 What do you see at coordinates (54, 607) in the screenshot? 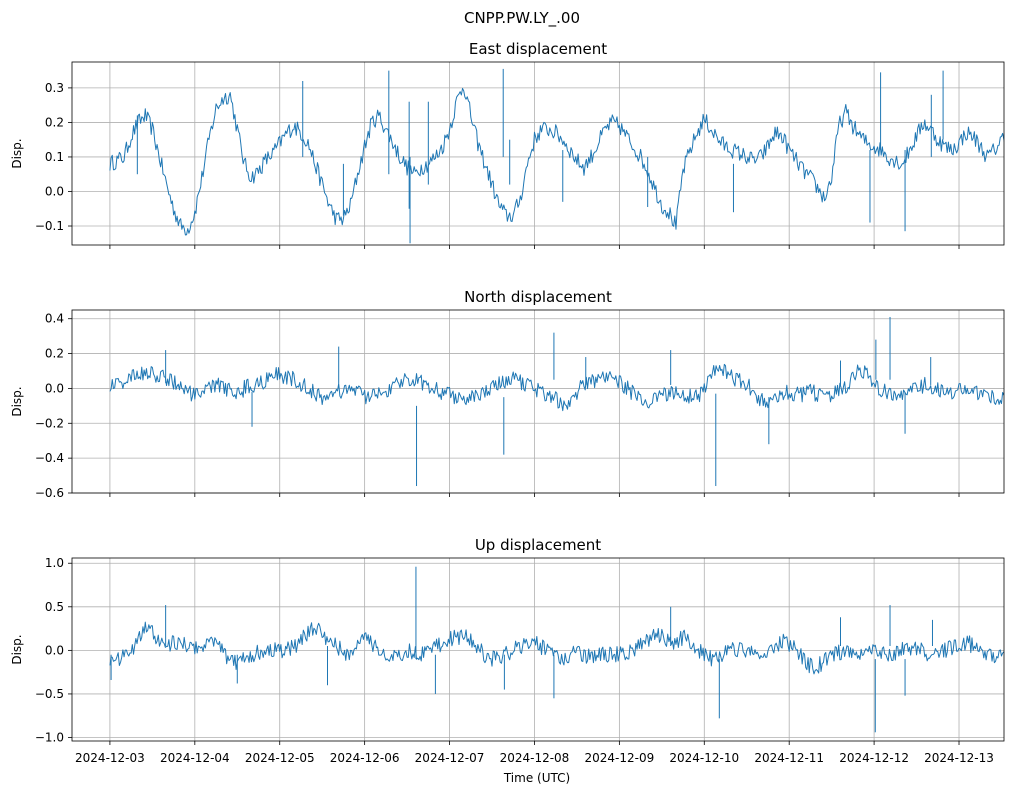
I see `y-tick-label: 0.5` at bounding box center [54, 607].